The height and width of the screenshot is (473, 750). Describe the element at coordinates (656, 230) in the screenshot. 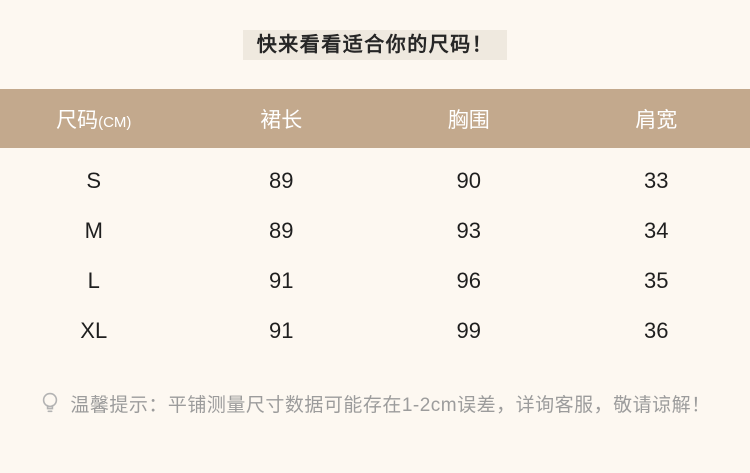

I see `cell-shoulder: 34` at that location.